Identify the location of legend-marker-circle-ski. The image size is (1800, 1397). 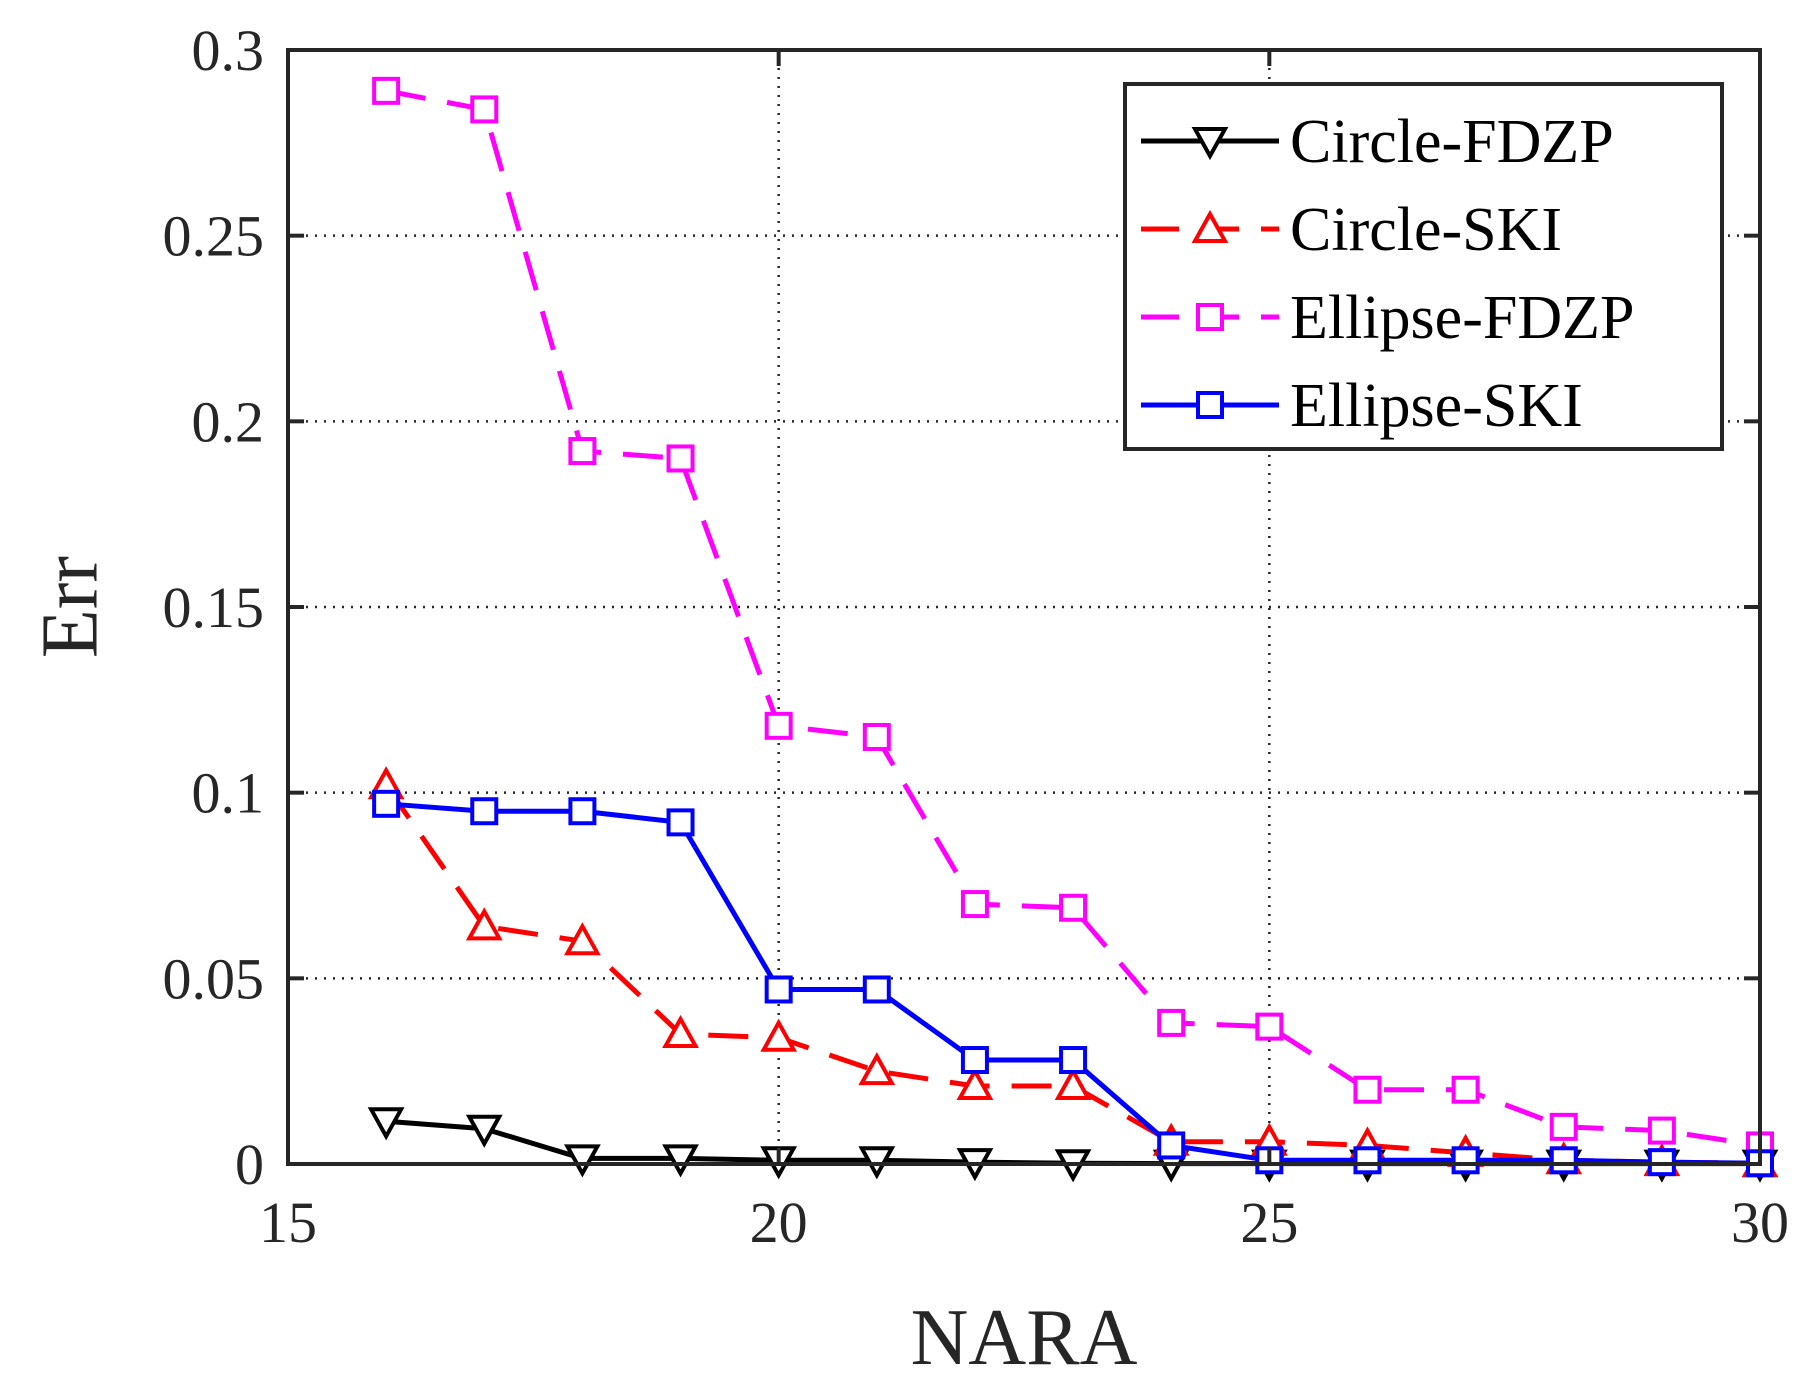
(1210, 226).